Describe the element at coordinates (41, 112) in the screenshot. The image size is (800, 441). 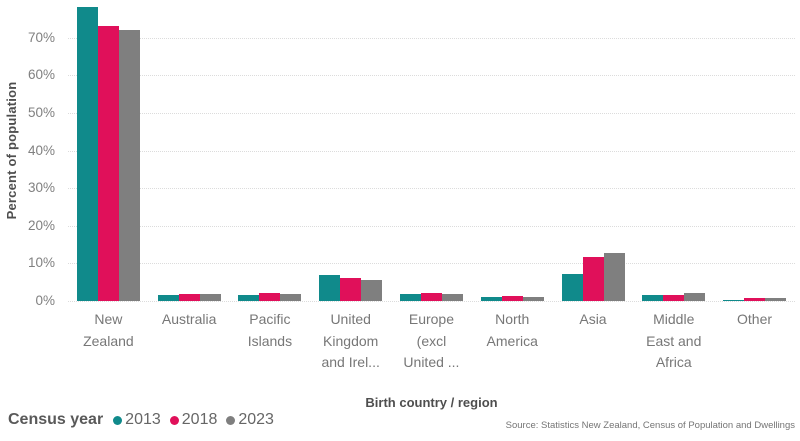
I see `y-tick-label-50: 50%` at that location.